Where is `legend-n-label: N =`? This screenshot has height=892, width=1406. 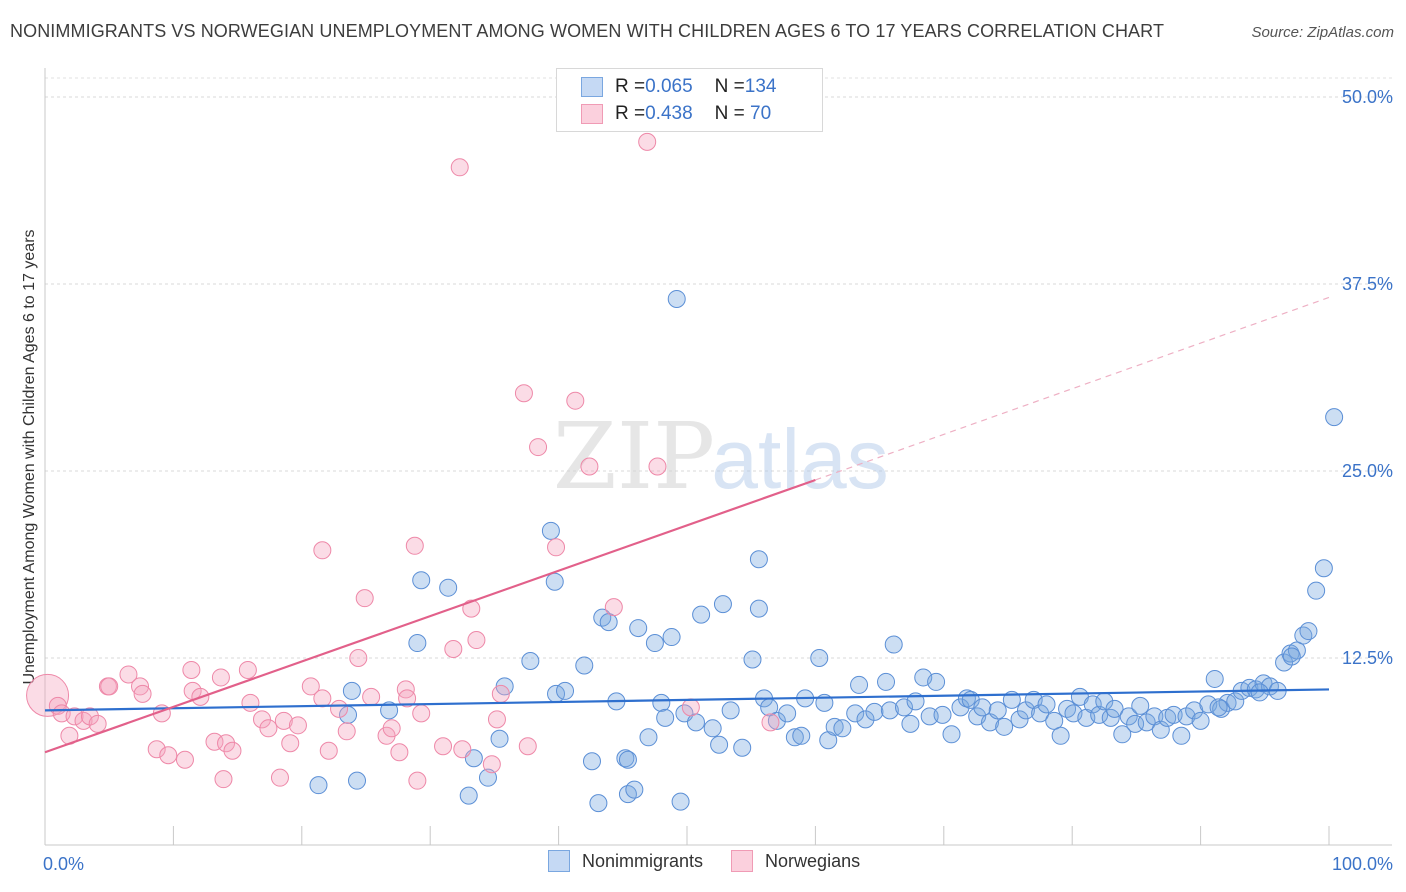
legend-n-label: N = is located at coordinates (729, 113).